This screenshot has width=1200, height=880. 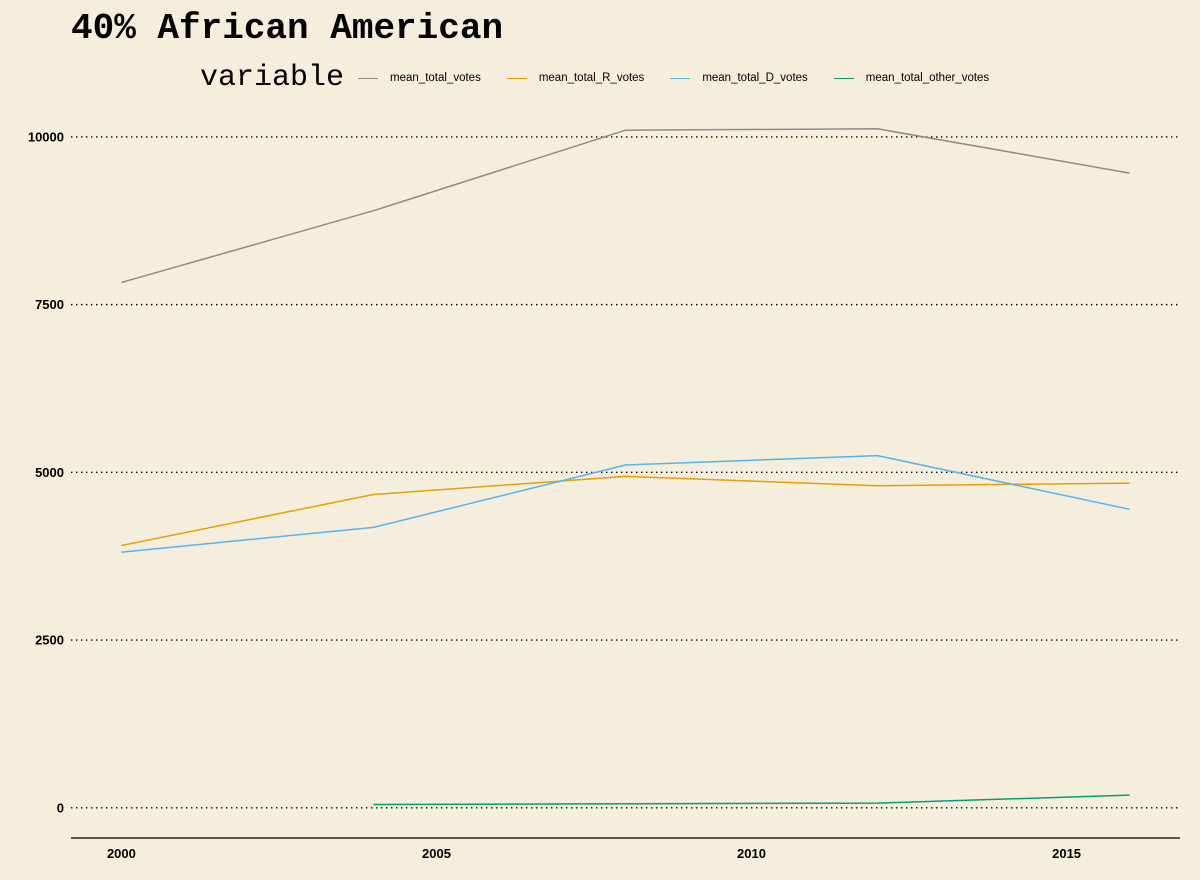 I want to click on legend-item-mean_total_votes: mean_total_votes, so click(x=419, y=78).